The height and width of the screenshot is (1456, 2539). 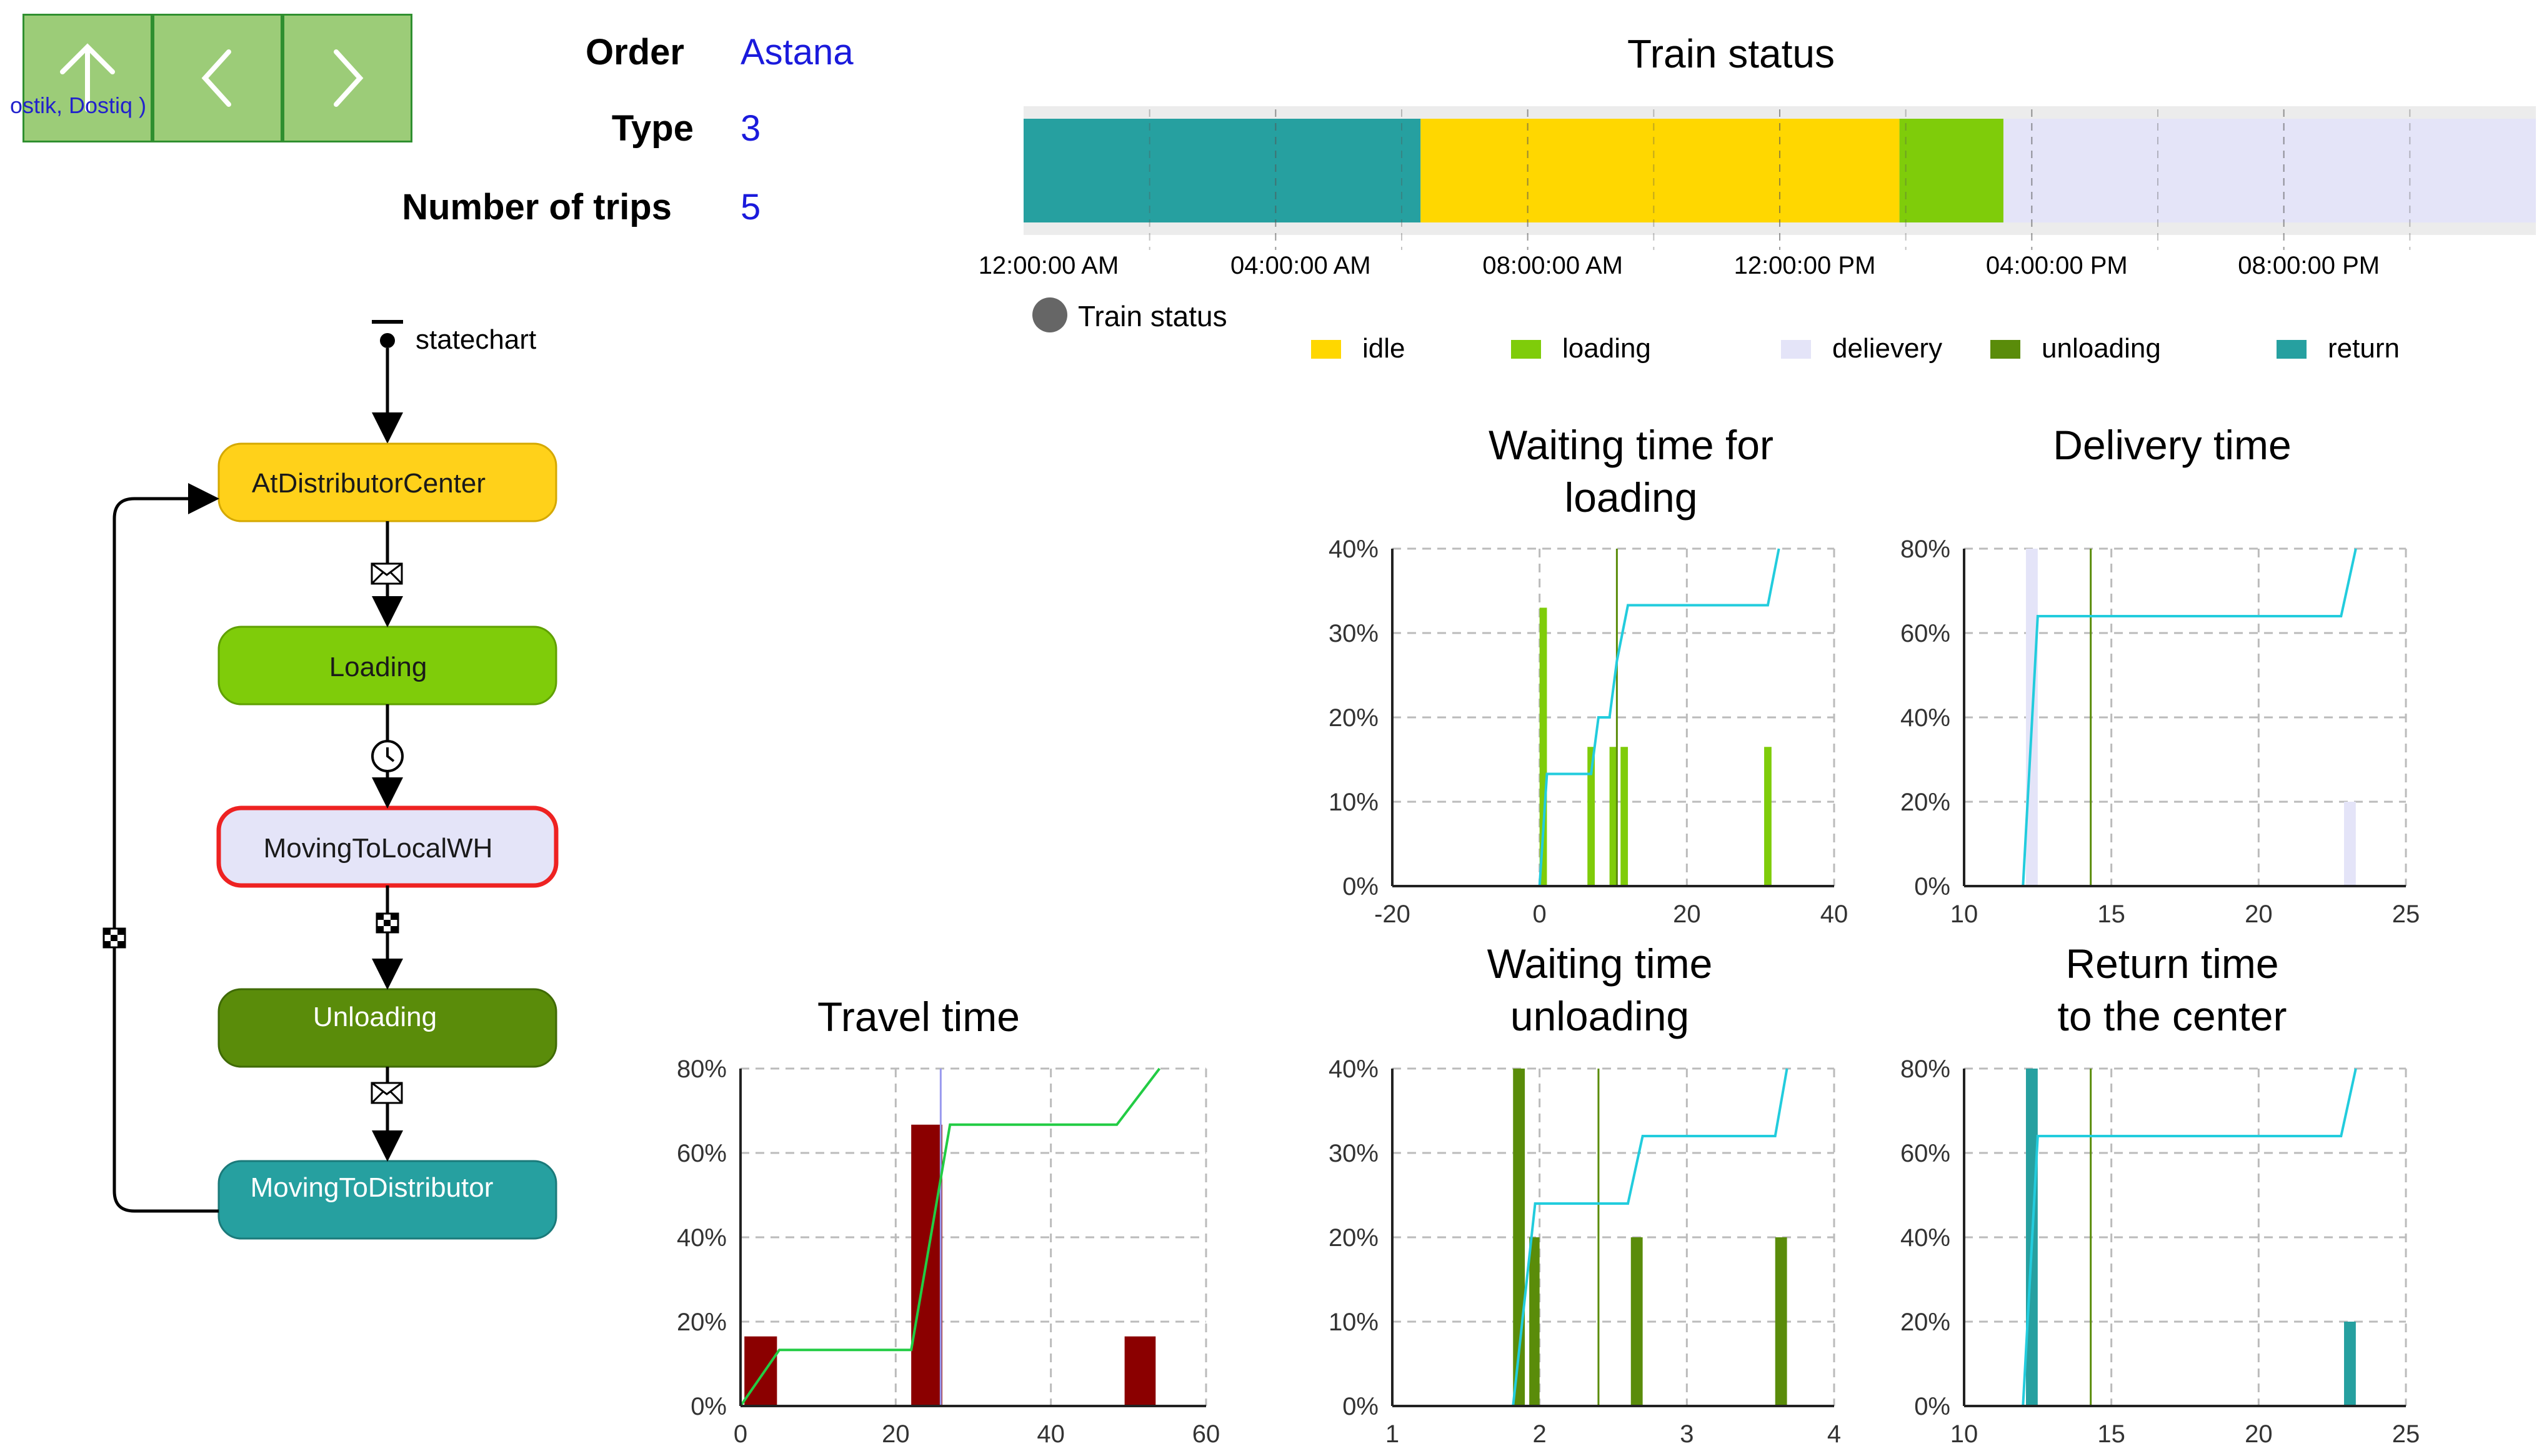 What do you see at coordinates (387, 341) in the screenshot?
I see `statechart-entry-point` at bounding box center [387, 341].